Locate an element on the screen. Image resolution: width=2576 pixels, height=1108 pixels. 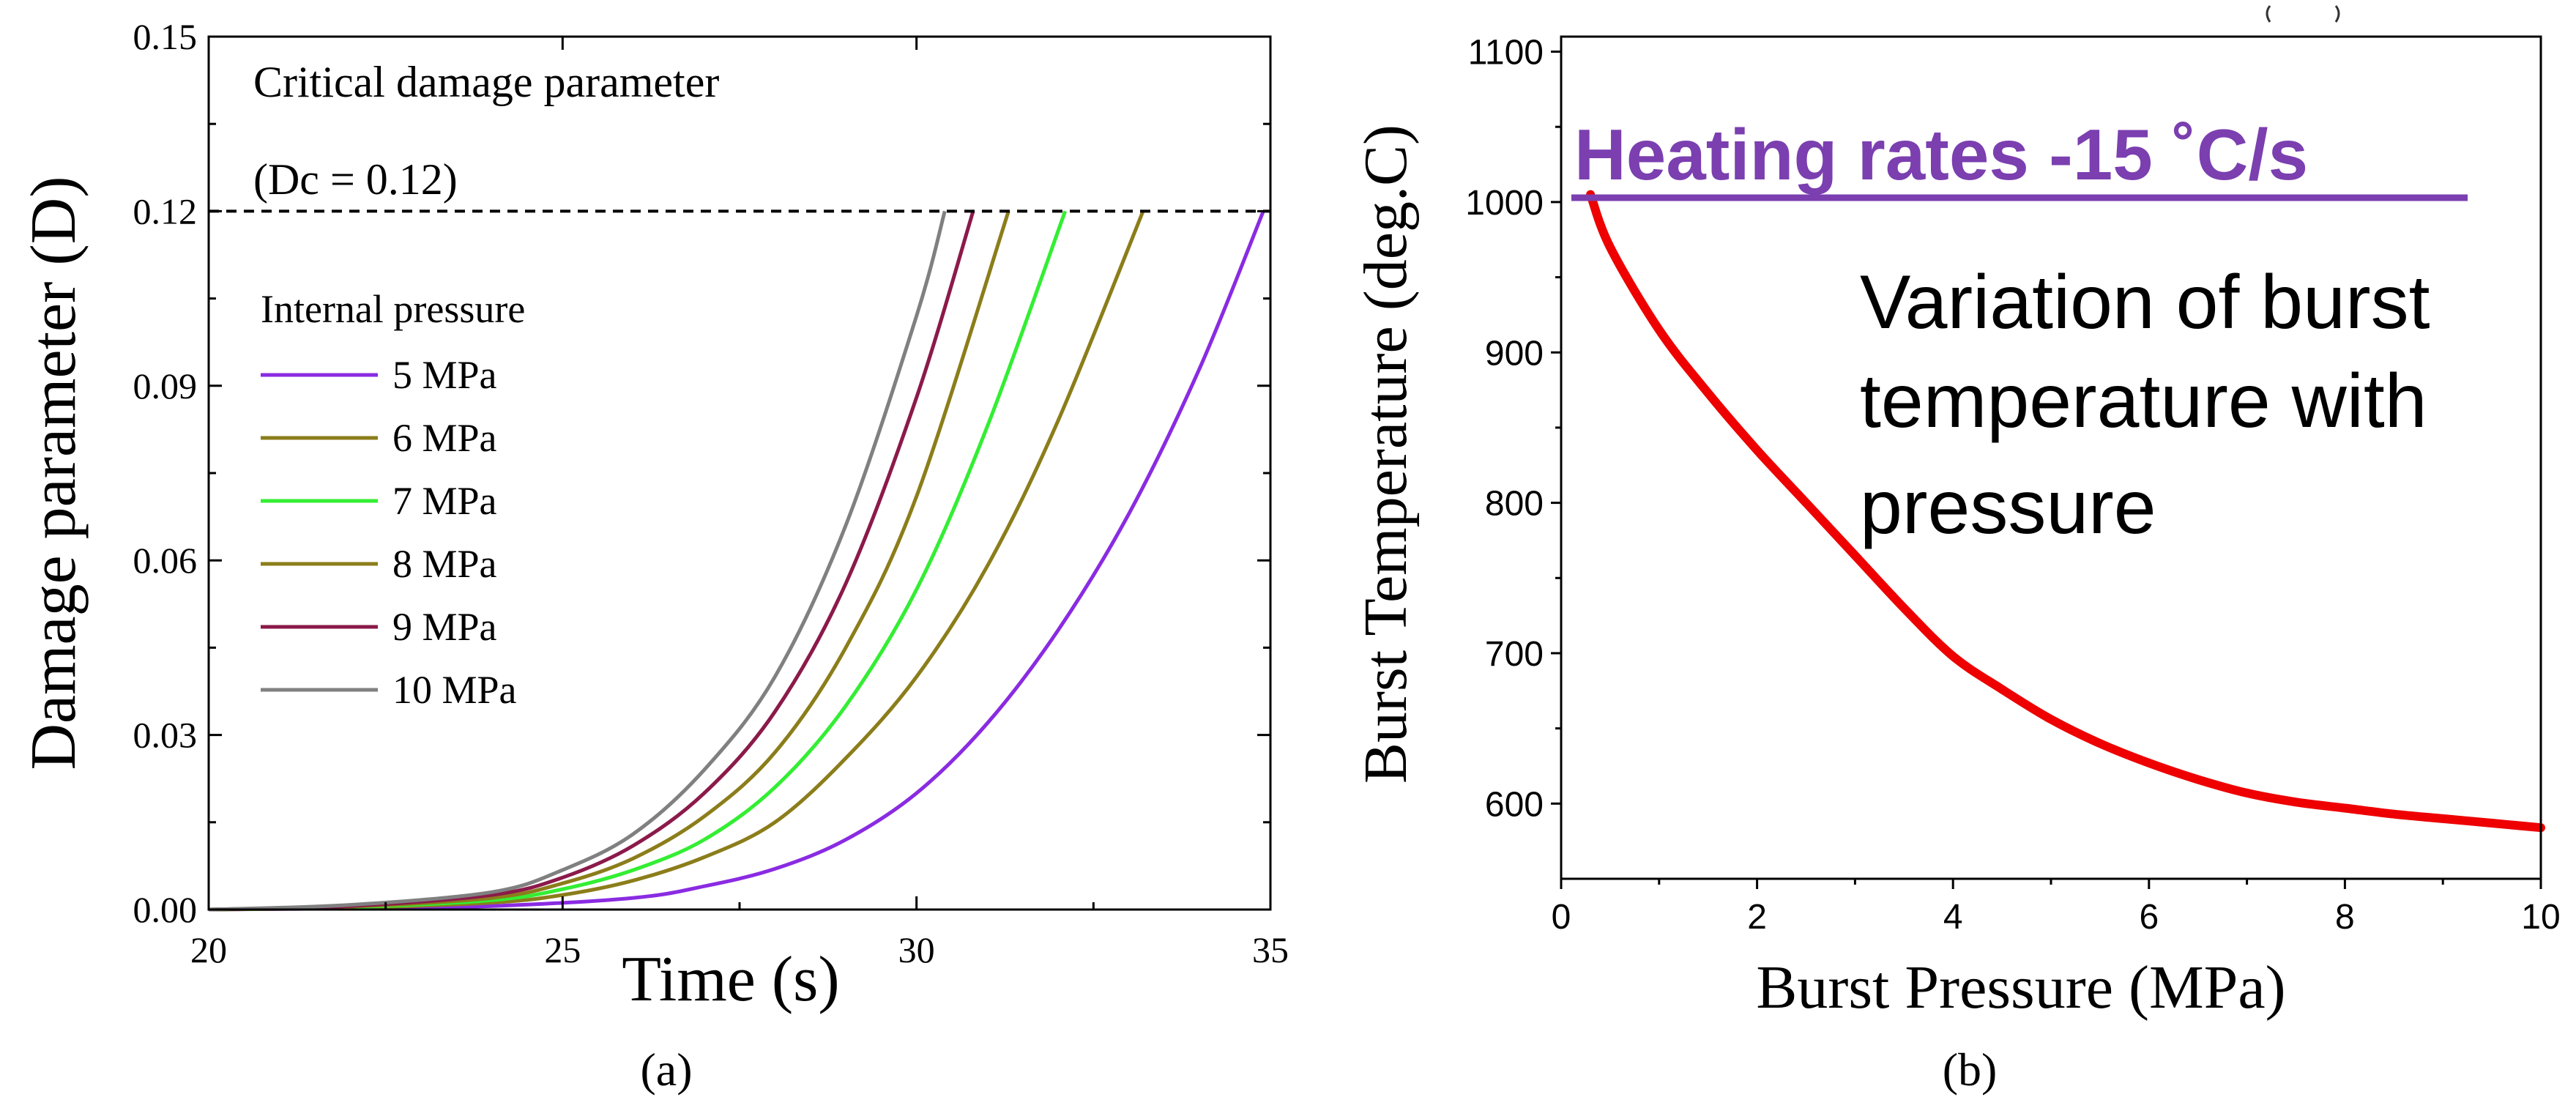
panel-a-y-axis-label: Damage parameter (D) is located at coordinates (53, 473).